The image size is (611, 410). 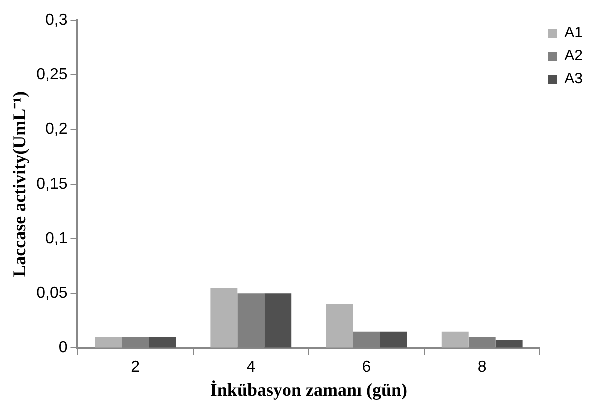 What do you see at coordinates (482, 367) in the screenshot?
I see `x-tick-label: 8` at bounding box center [482, 367].